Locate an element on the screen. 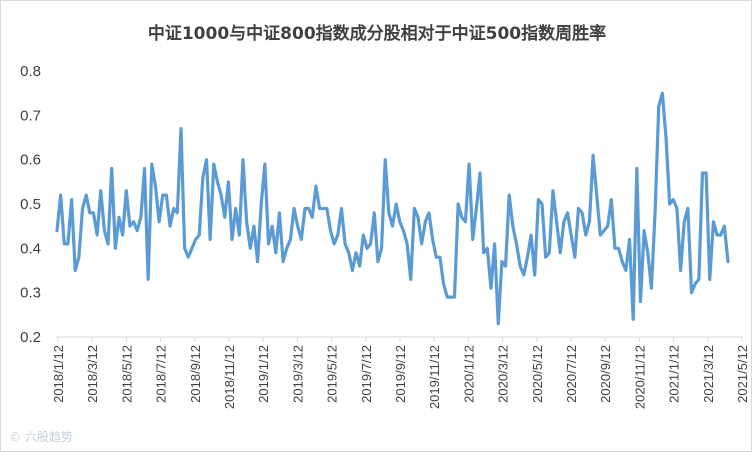  x-tick-label: 2019/5/12 is located at coordinates (332, 374).